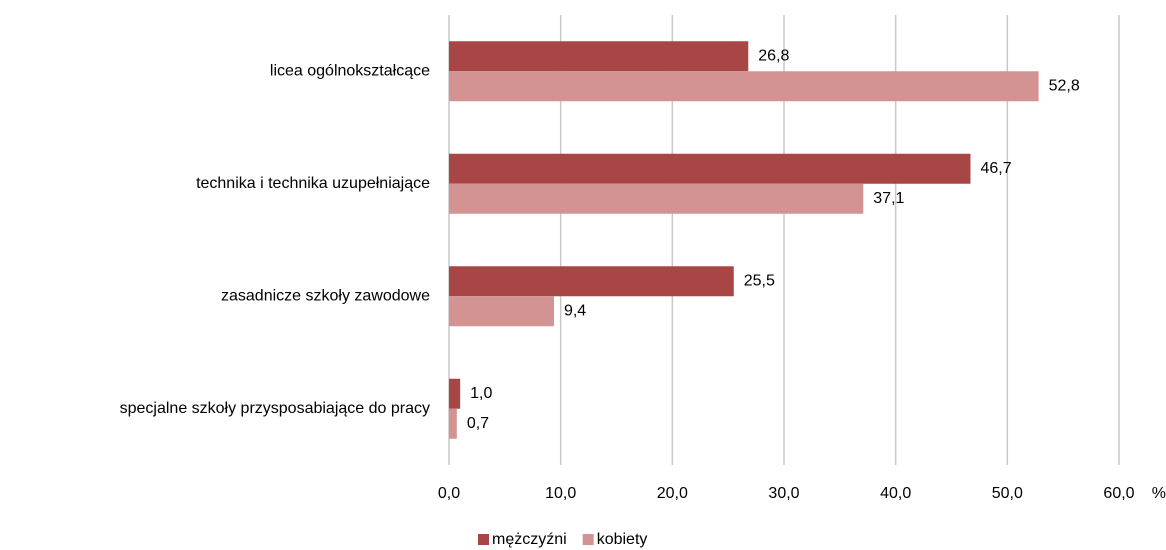 The height and width of the screenshot is (550, 1166). Describe the element at coordinates (478, 423) in the screenshot. I see `value-label: 0,7` at that location.